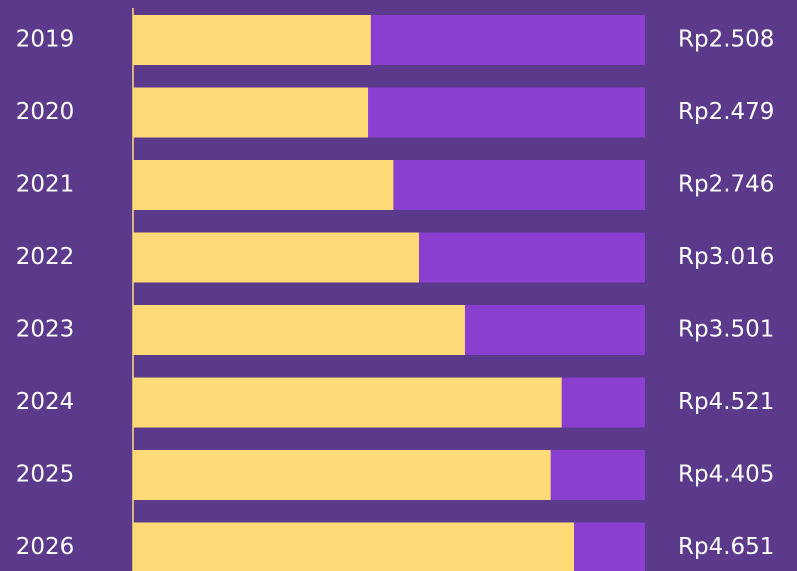 This screenshot has height=571, width=797. What do you see at coordinates (45, 112) in the screenshot?
I see `y-tick-label: 2020` at bounding box center [45, 112].